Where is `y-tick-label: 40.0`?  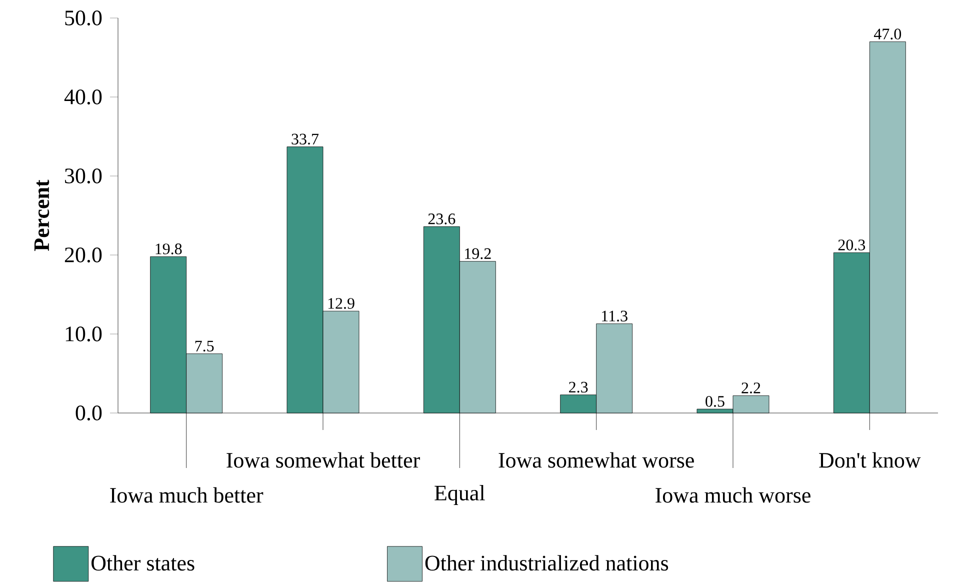
y-tick-label: 40.0 is located at coordinates (83, 97).